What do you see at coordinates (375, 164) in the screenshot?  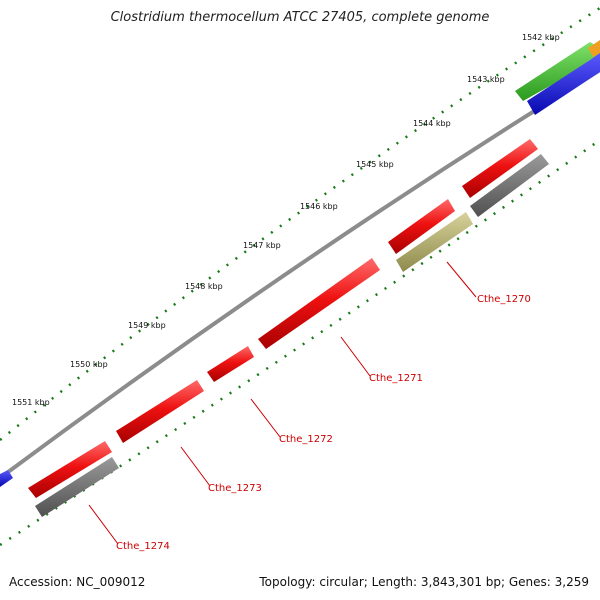 I see `tick-label: 1545 kbp` at bounding box center [375, 164].